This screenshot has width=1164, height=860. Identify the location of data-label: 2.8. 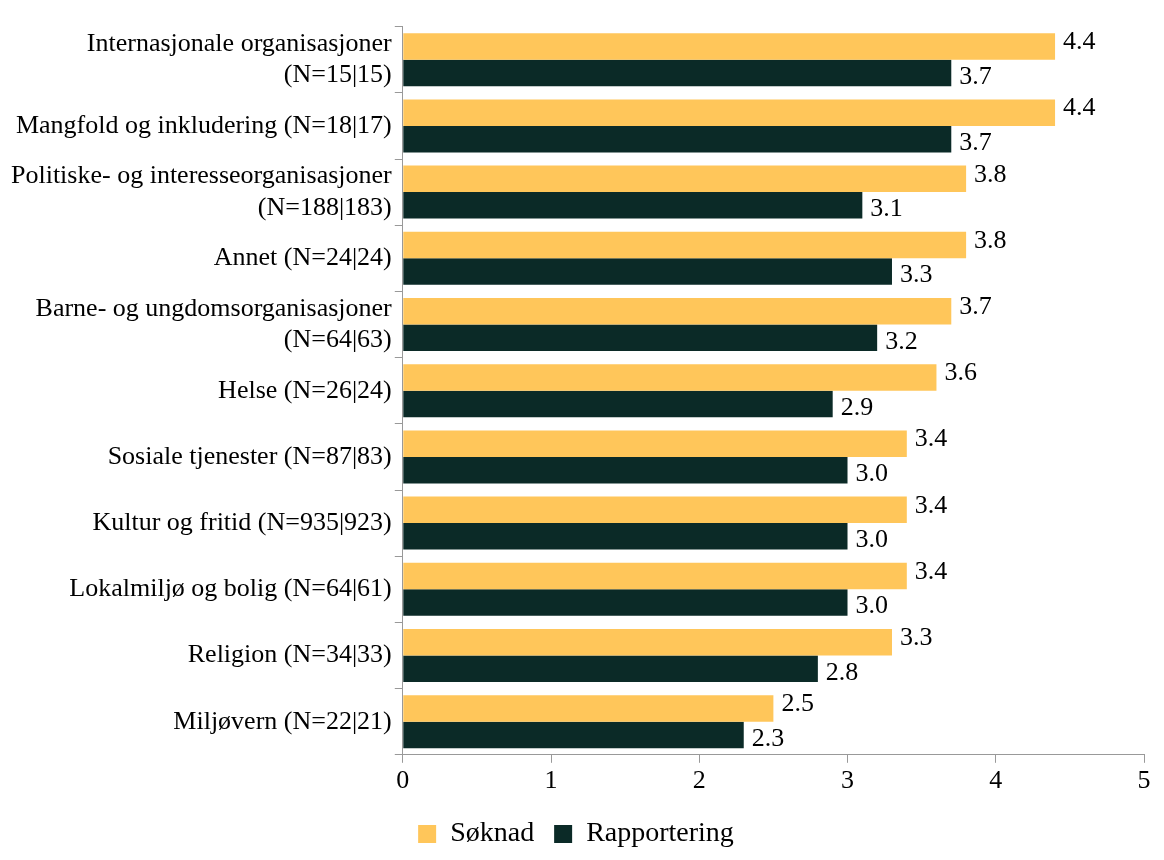
(842, 671).